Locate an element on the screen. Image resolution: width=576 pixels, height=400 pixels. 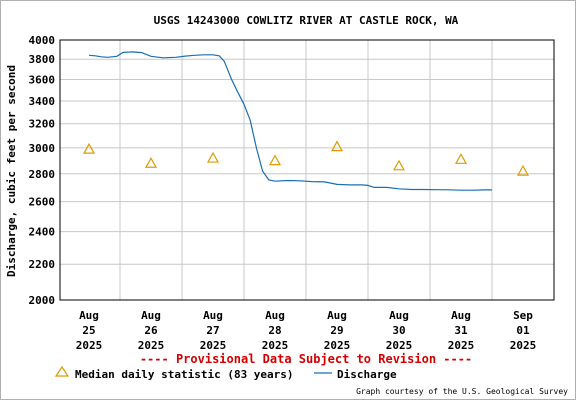
y-tick-label: 2200 is located at coordinates (42, 264).